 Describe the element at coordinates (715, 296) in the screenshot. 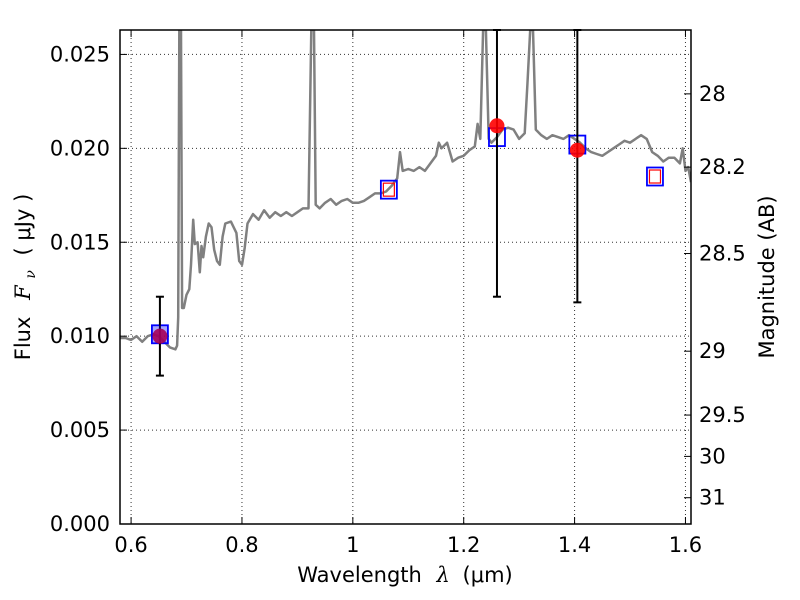

I see `y2-axis: 28 28.2 28.5 29 29.5 30 31` at that location.